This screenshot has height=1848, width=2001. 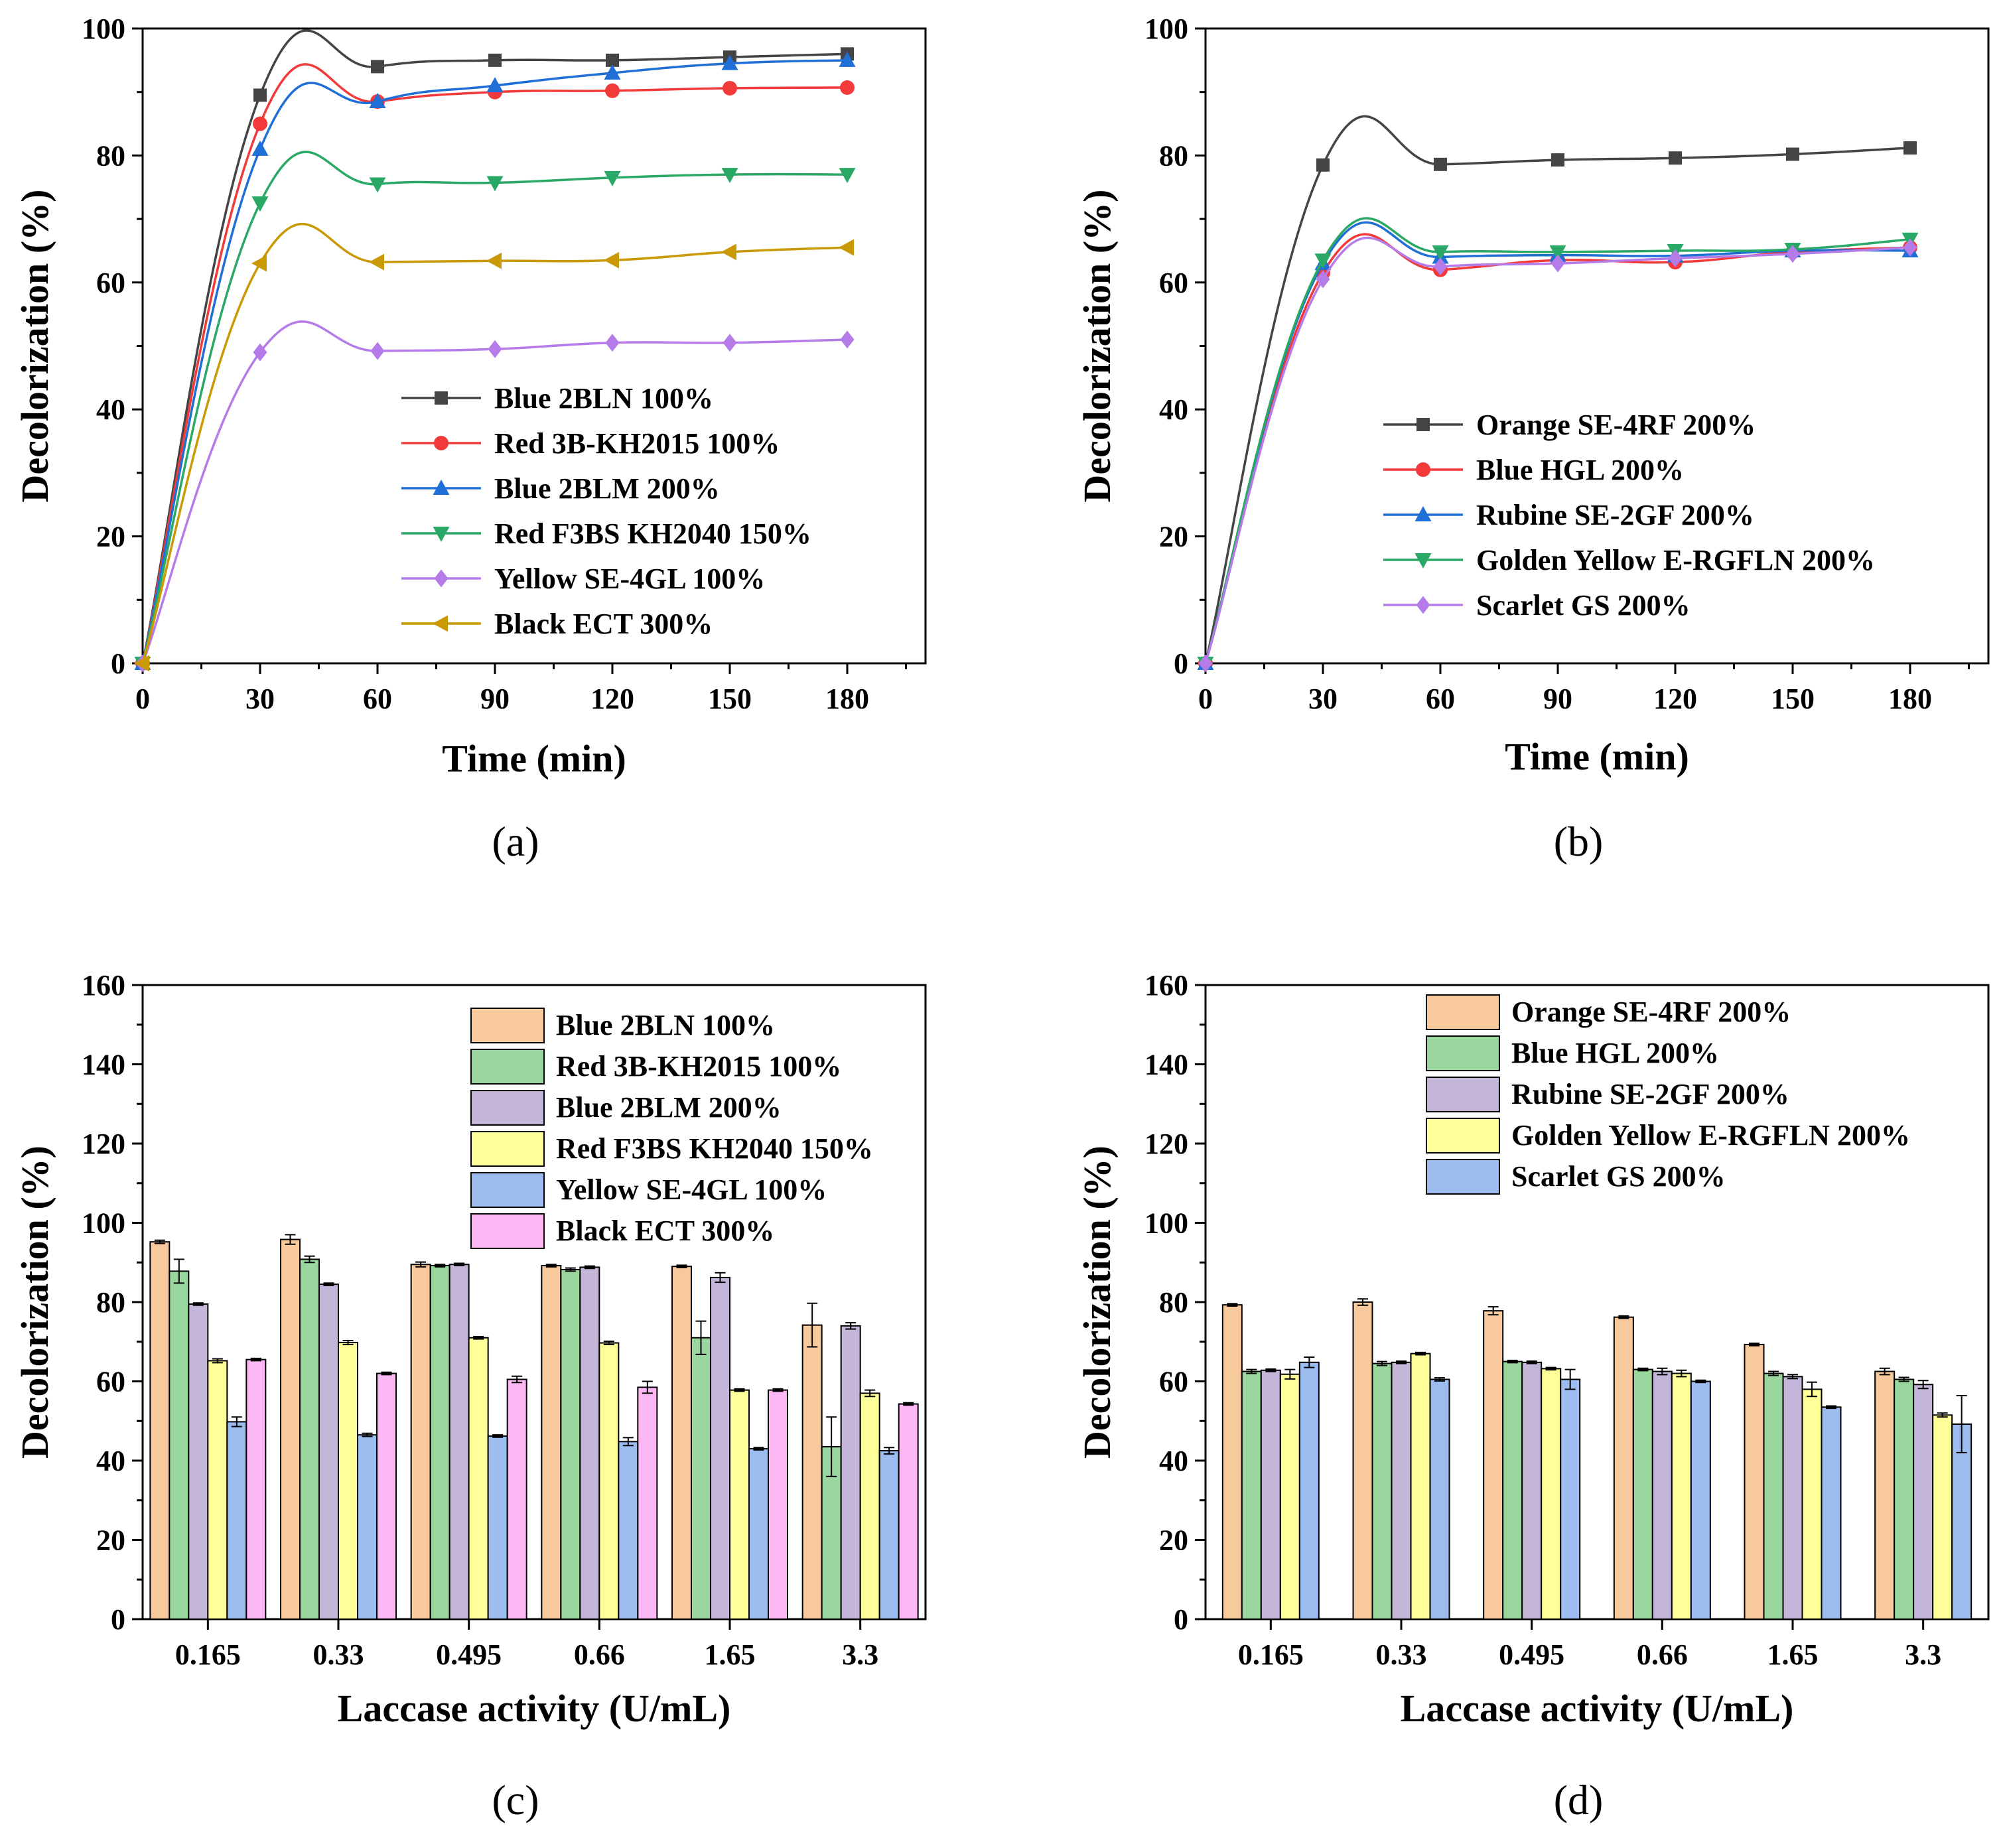 What do you see at coordinates (110, 537) in the screenshot?
I see `y-tick-label: 20` at bounding box center [110, 537].